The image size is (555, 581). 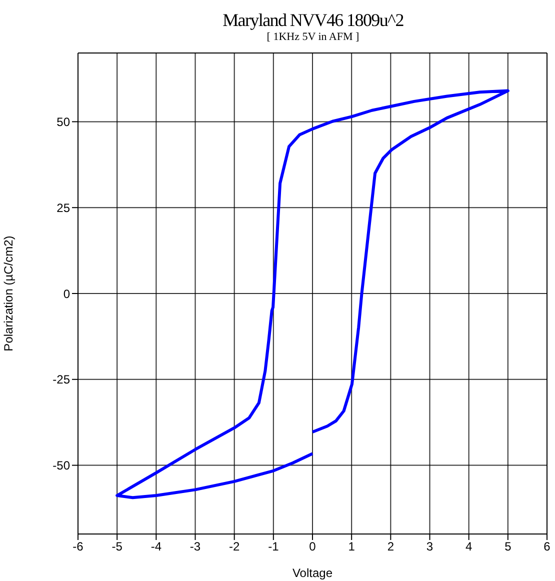 What do you see at coordinates (234, 547) in the screenshot?
I see `x-tick-label: -2` at bounding box center [234, 547].